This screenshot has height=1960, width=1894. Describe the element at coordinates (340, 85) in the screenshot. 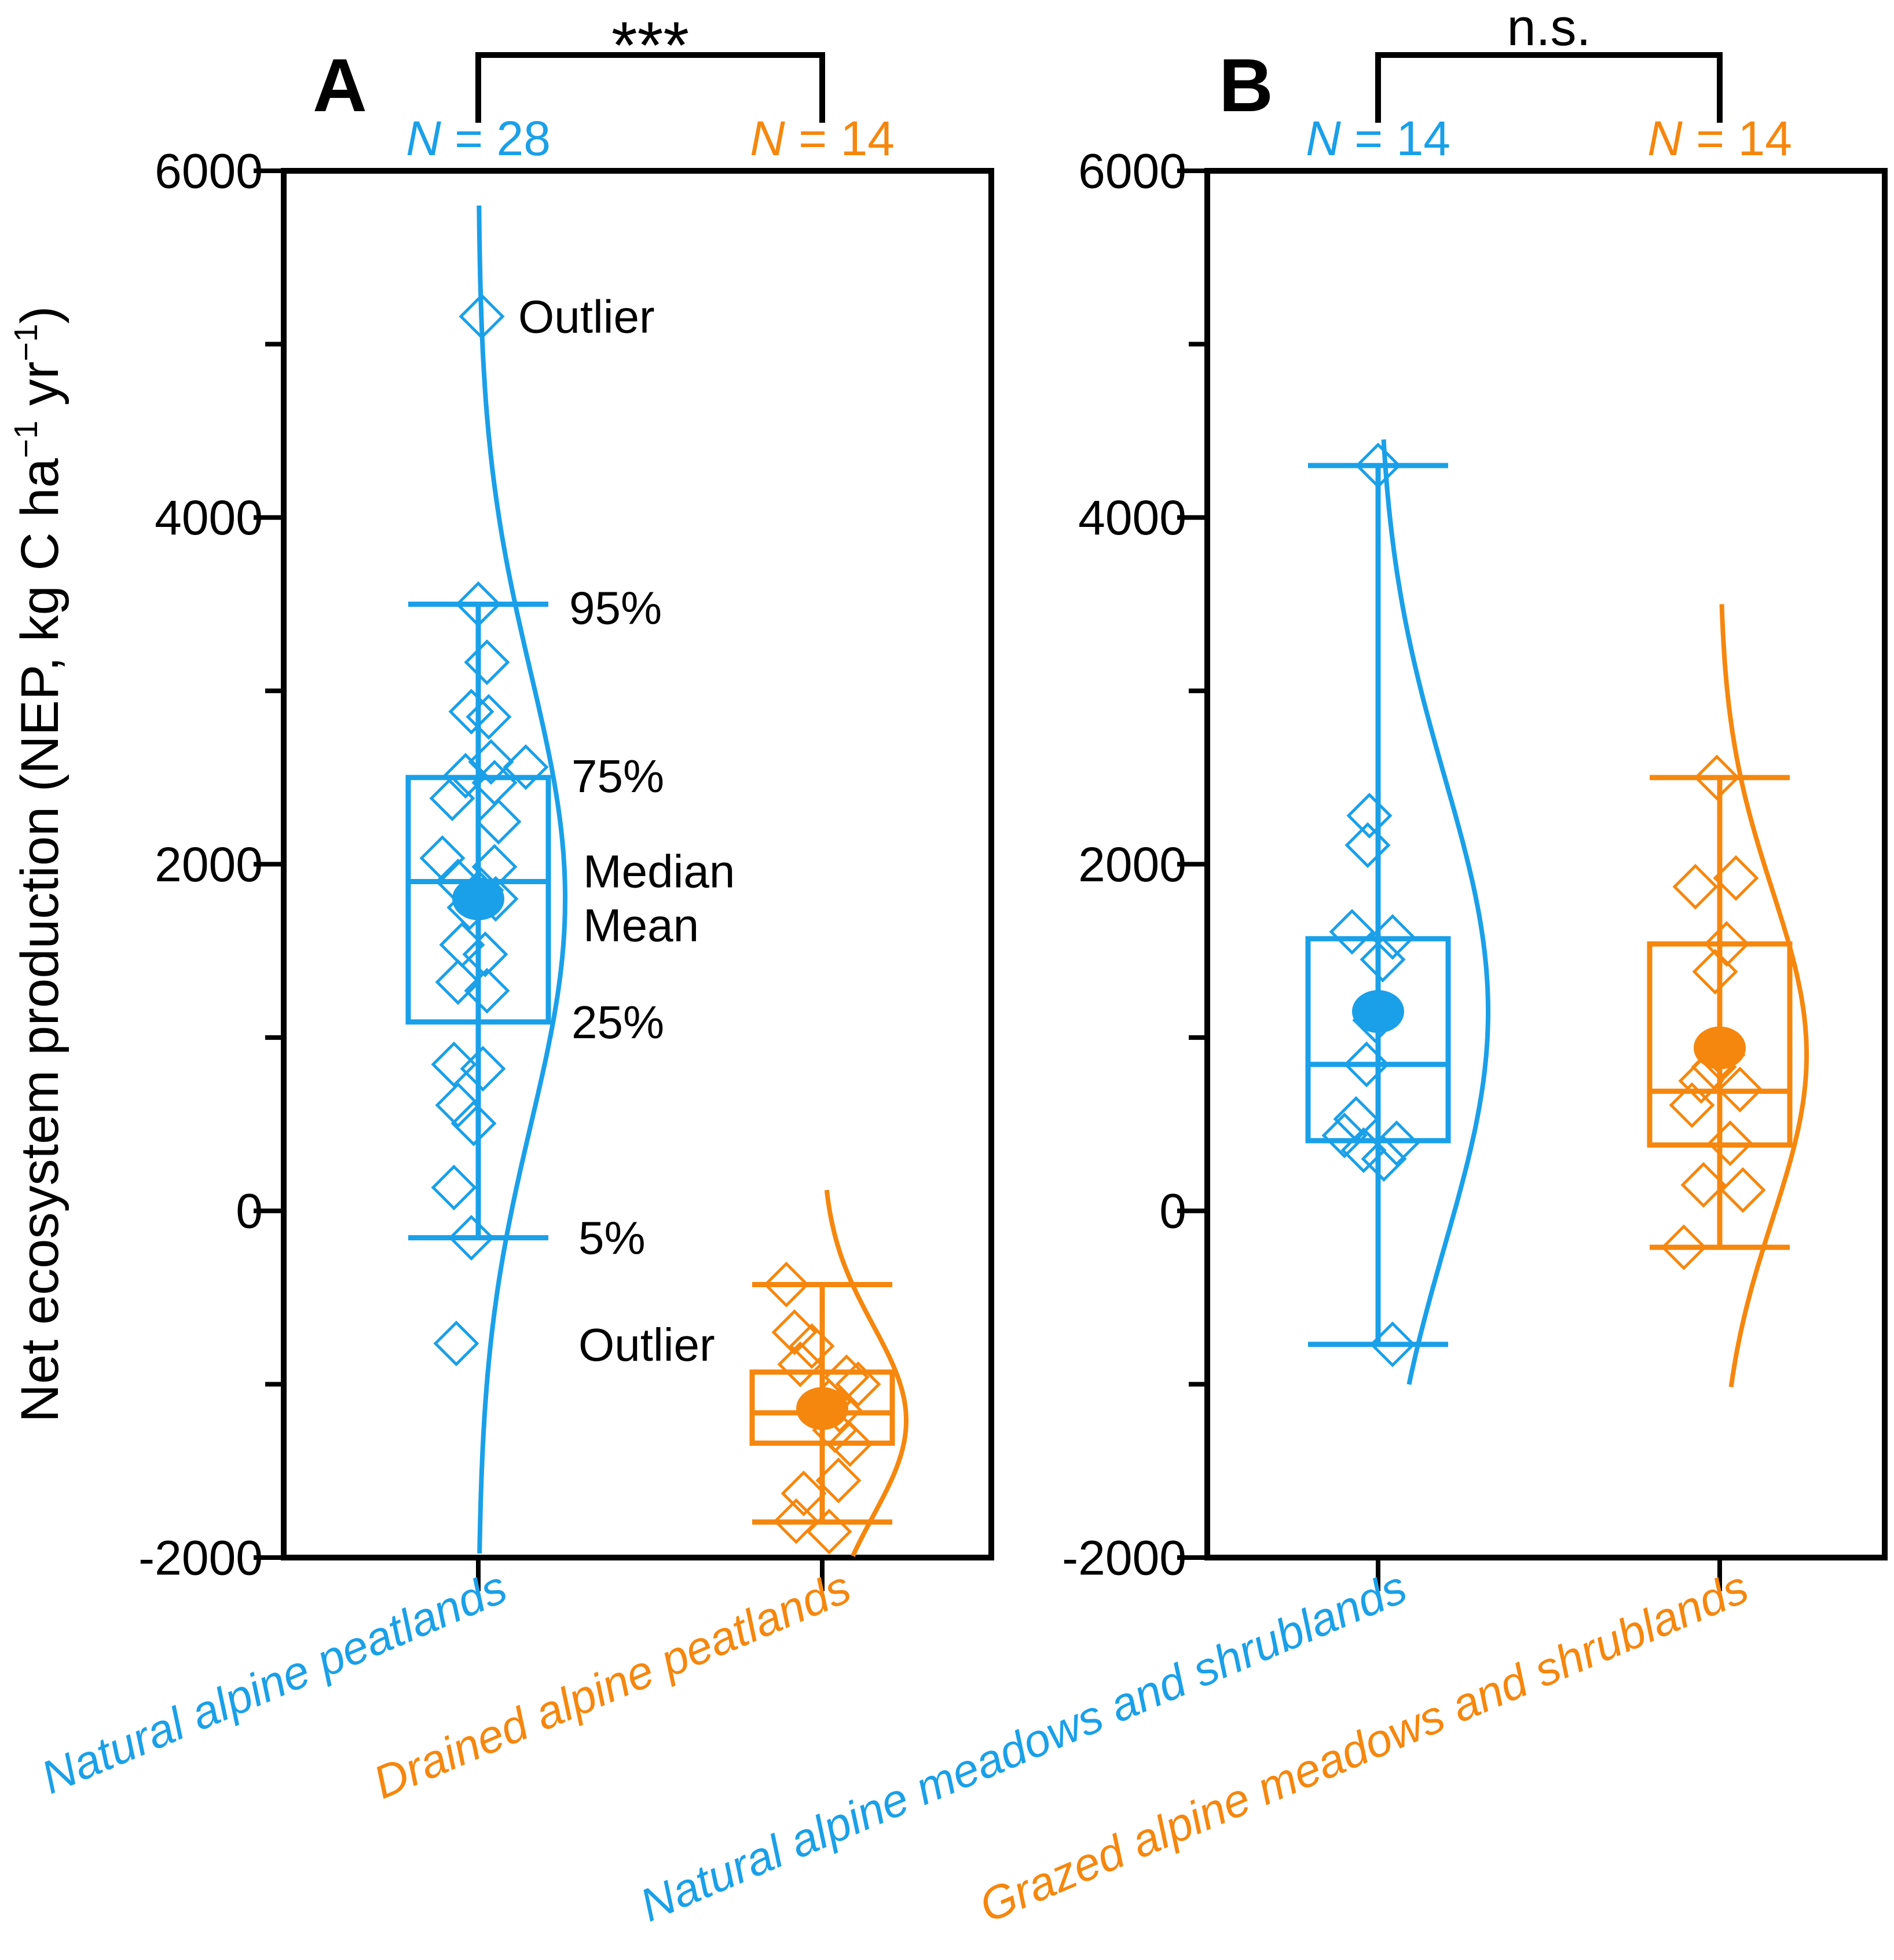

I see `panel-letter: A` at that location.